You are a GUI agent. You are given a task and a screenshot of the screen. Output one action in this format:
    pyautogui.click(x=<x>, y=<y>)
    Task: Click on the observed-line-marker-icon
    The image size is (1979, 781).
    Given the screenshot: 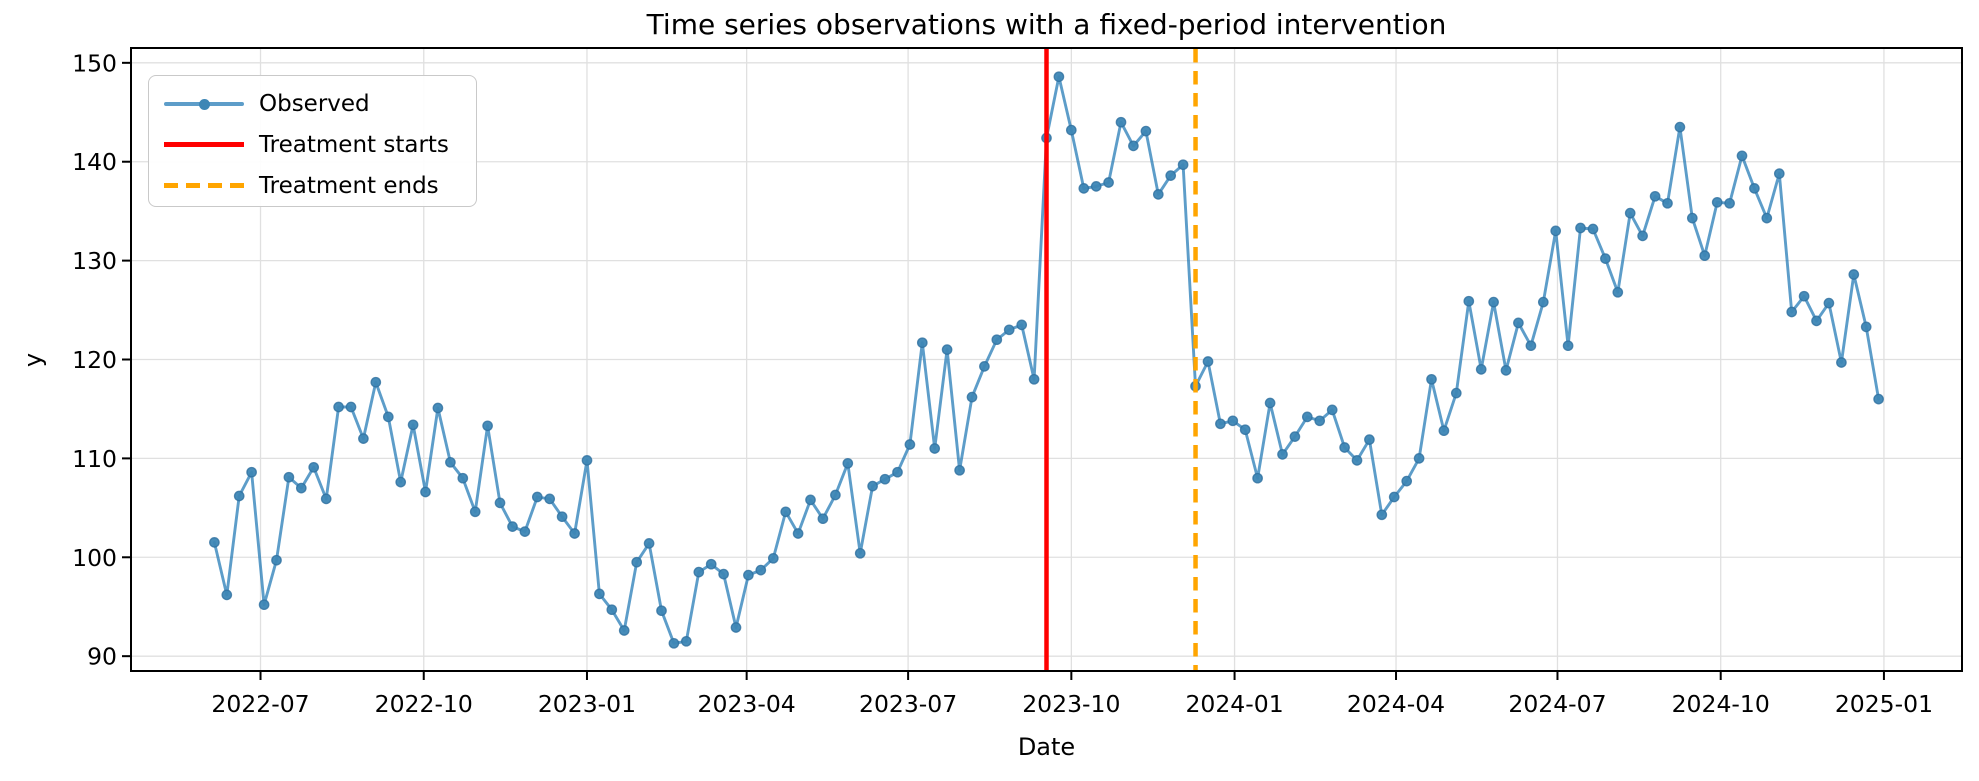 What is the action you would take?
    pyautogui.click(x=204, y=104)
    